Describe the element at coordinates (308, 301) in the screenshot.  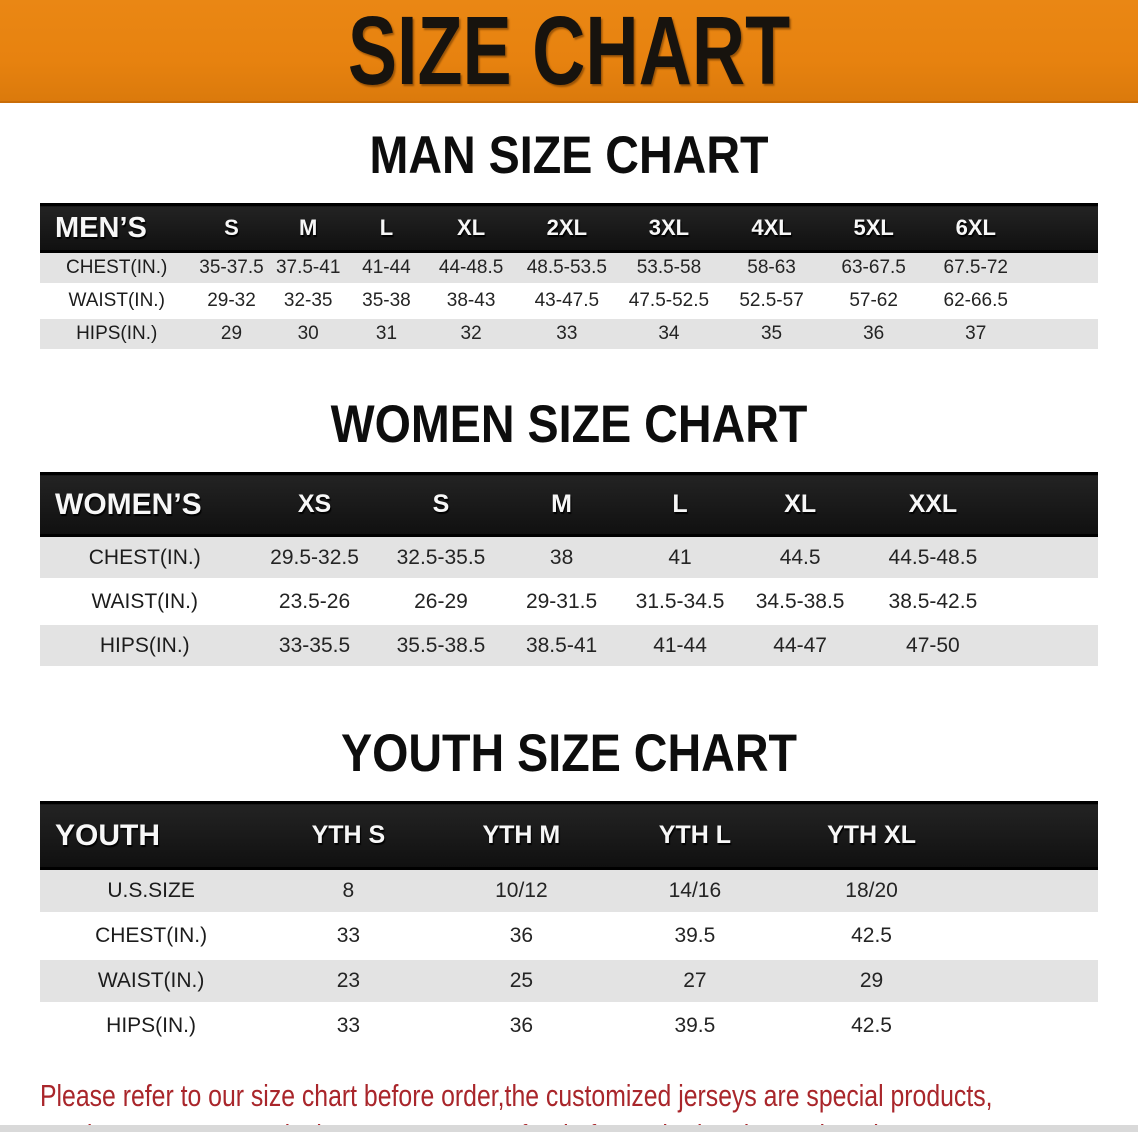
I see `table-cell: 32-35` at that location.